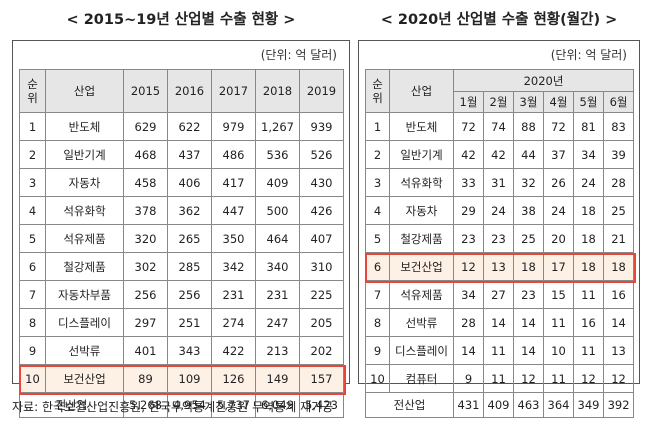  What do you see at coordinates (181, 266) in the screenshot?
I see `table-row: 6 철강제품 302 285 342 340 310` at bounding box center [181, 266].